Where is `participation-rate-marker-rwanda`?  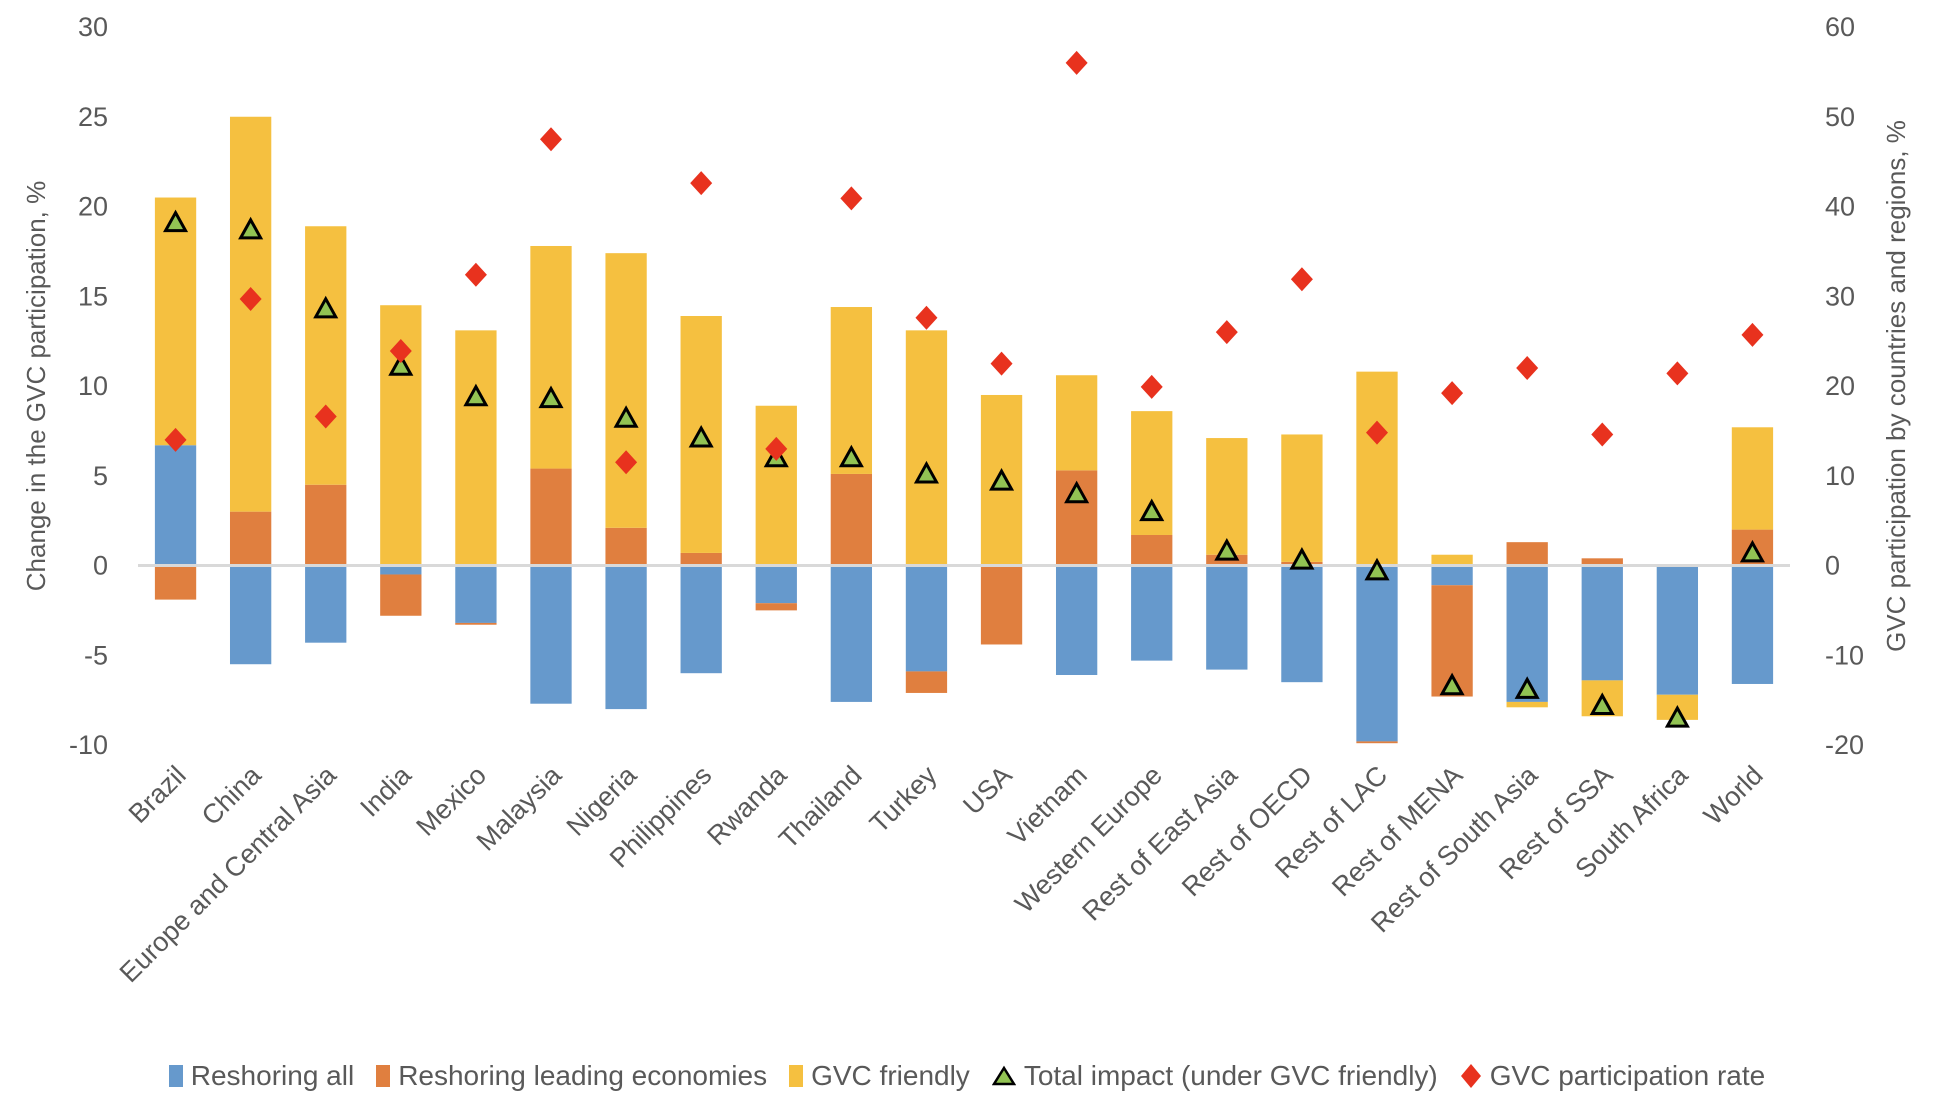
participation-rate-marker-rwanda is located at coordinates (776, 448).